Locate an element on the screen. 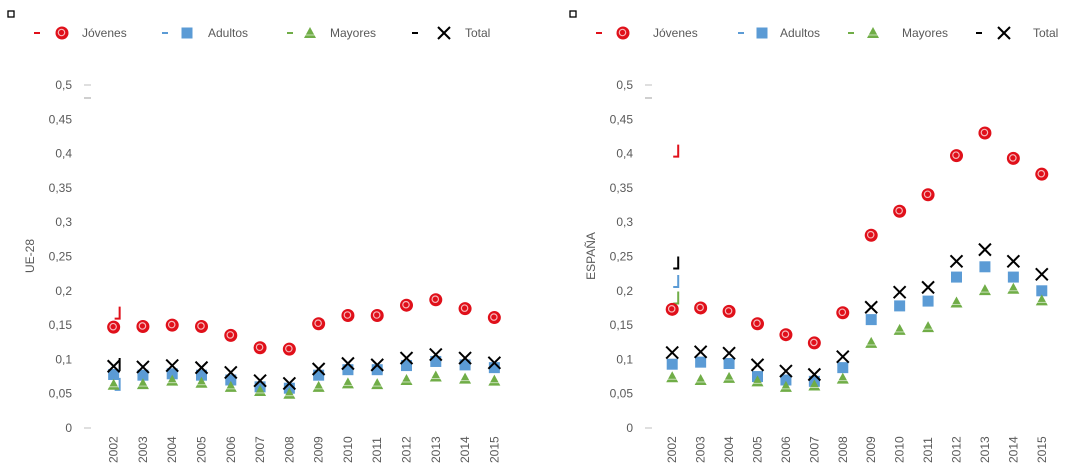 The width and height of the screenshot is (1065, 468). y-tick-label: 0,05 is located at coordinates (61, 394).